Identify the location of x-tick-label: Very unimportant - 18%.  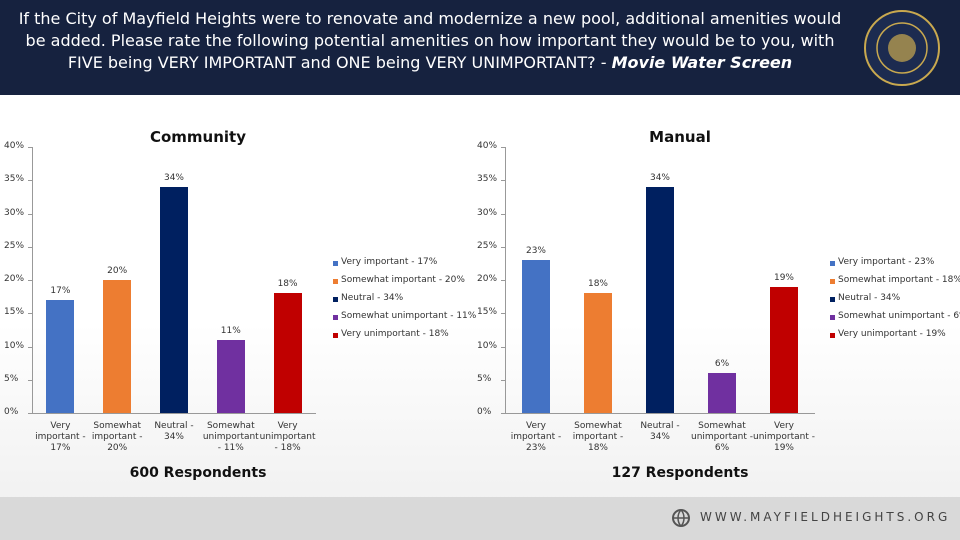
(287, 437).